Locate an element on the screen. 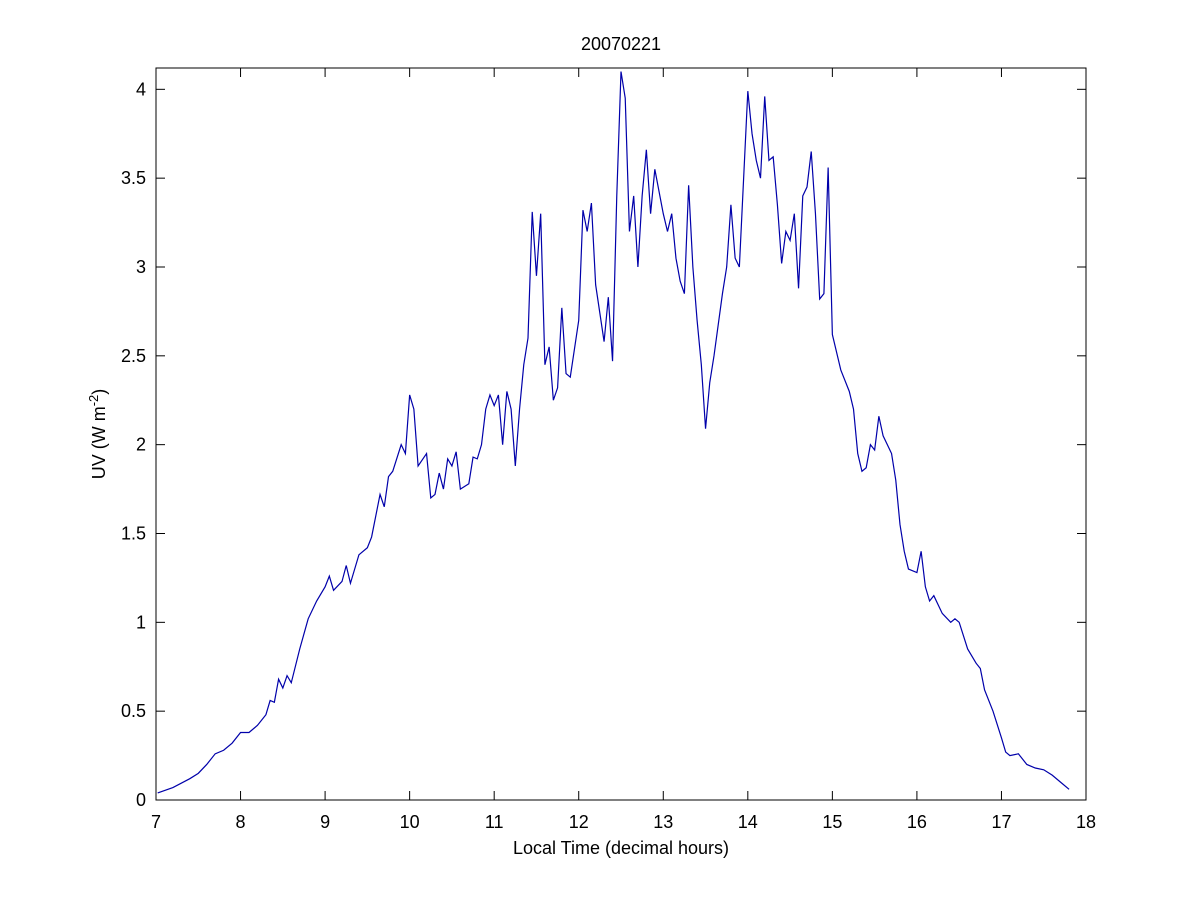  y-tick-label: 1 is located at coordinates (141, 622).